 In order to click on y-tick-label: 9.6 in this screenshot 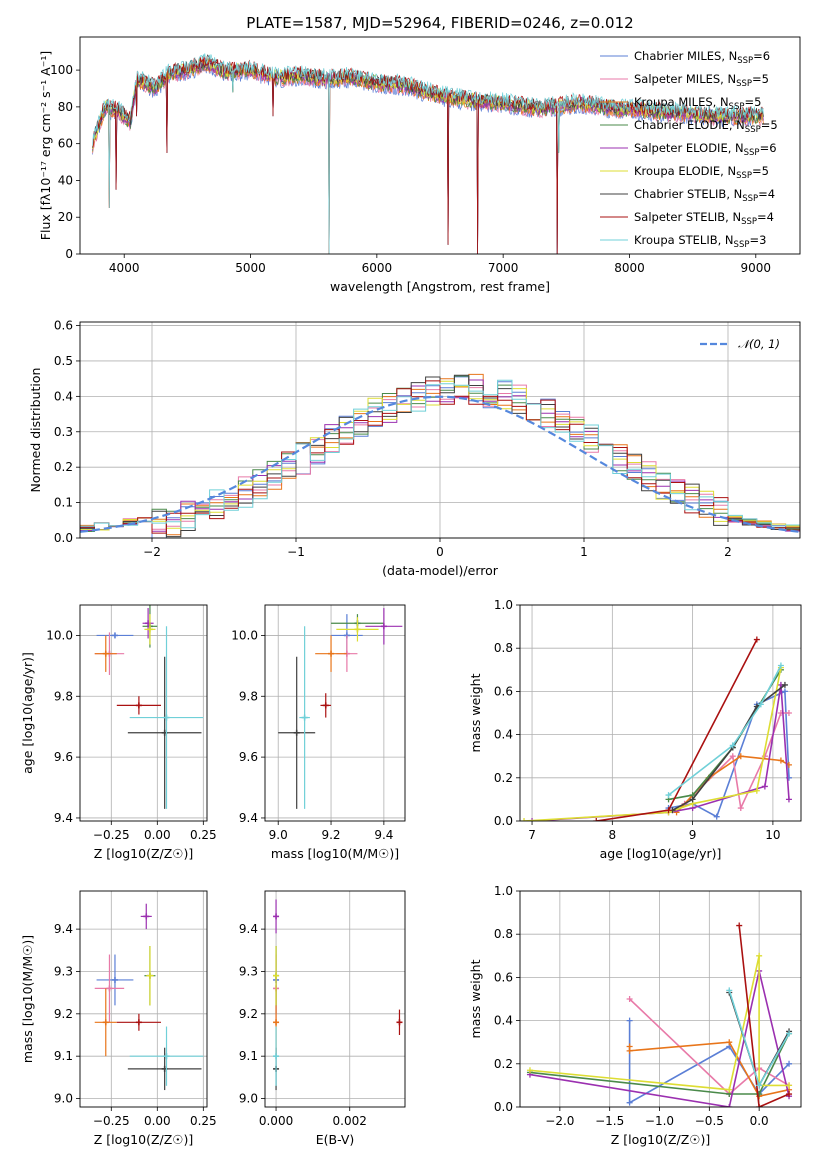, I will do `click(63, 757)`.